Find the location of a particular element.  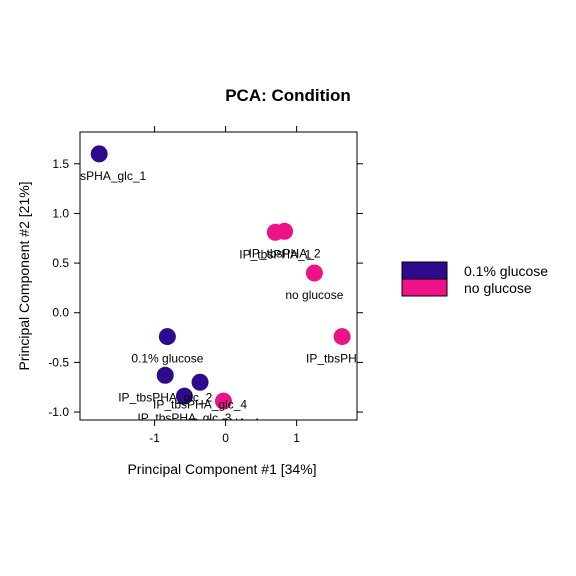

point-label: IP_tbsPHA_glc_4 is located at coordinates (200, 404).